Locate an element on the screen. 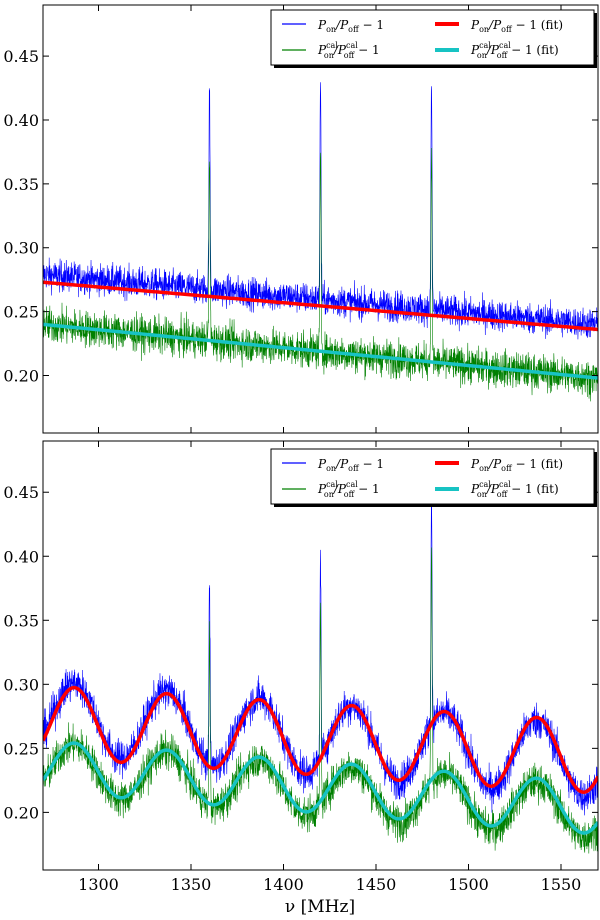 The height and width of the screenshot is (920, 600). x-tick-label: 1400 is located at coordinates (283, 884).